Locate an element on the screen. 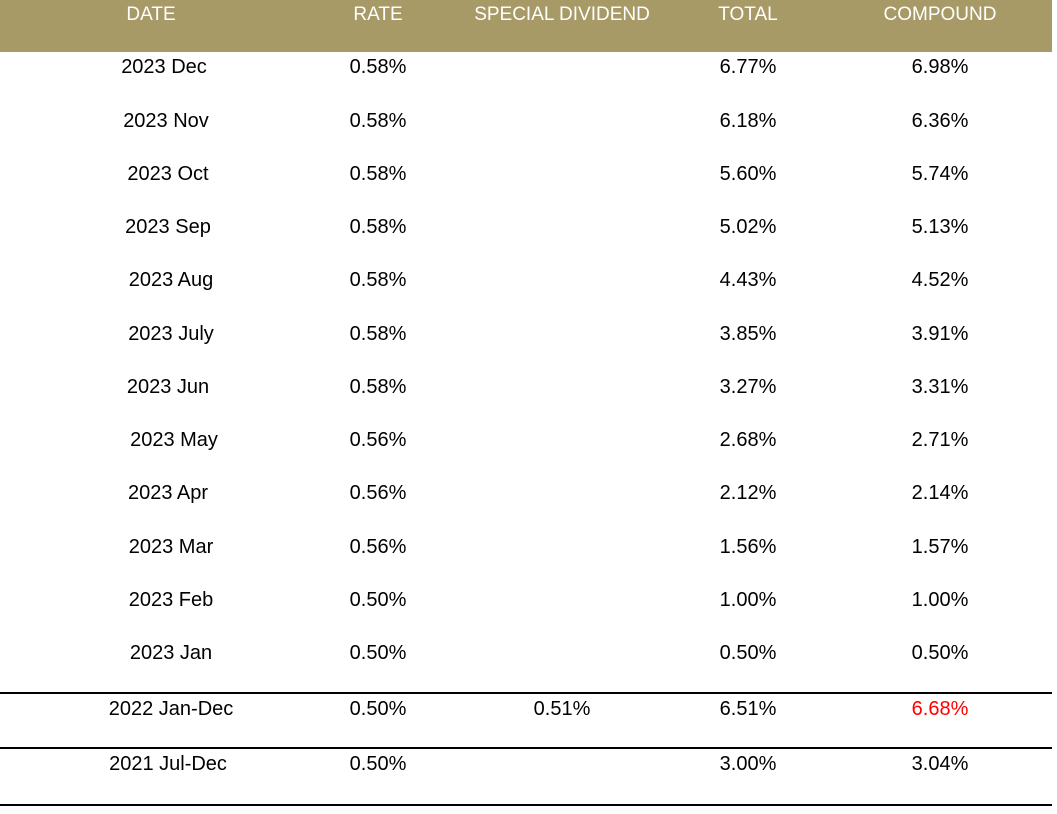 This screenshot has height=814, width=1057. cell-total: 2.12% is located at coordinates (748, 493).